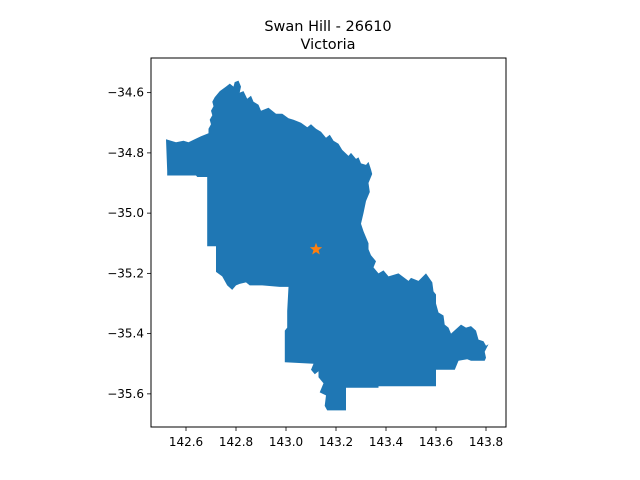 This screenshot has width=640, height=480. Describe the element at coordinates (186, 442) in the screenshot. I see `x-tick-label: 142.6` at that location.